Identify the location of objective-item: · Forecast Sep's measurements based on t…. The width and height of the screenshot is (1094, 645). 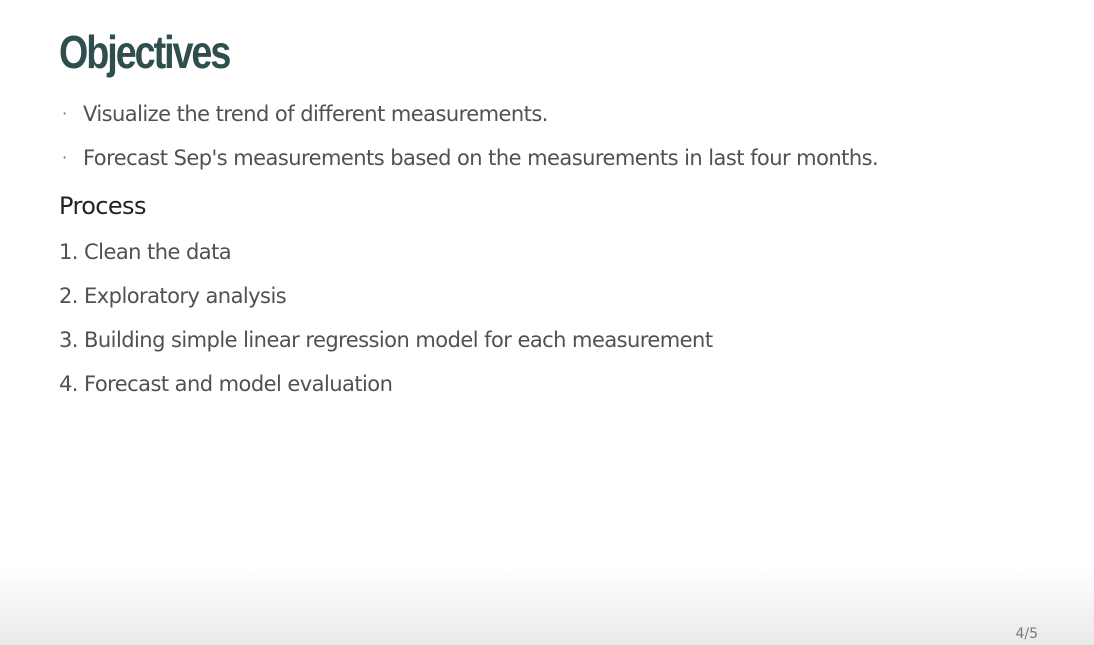
(469, 158).